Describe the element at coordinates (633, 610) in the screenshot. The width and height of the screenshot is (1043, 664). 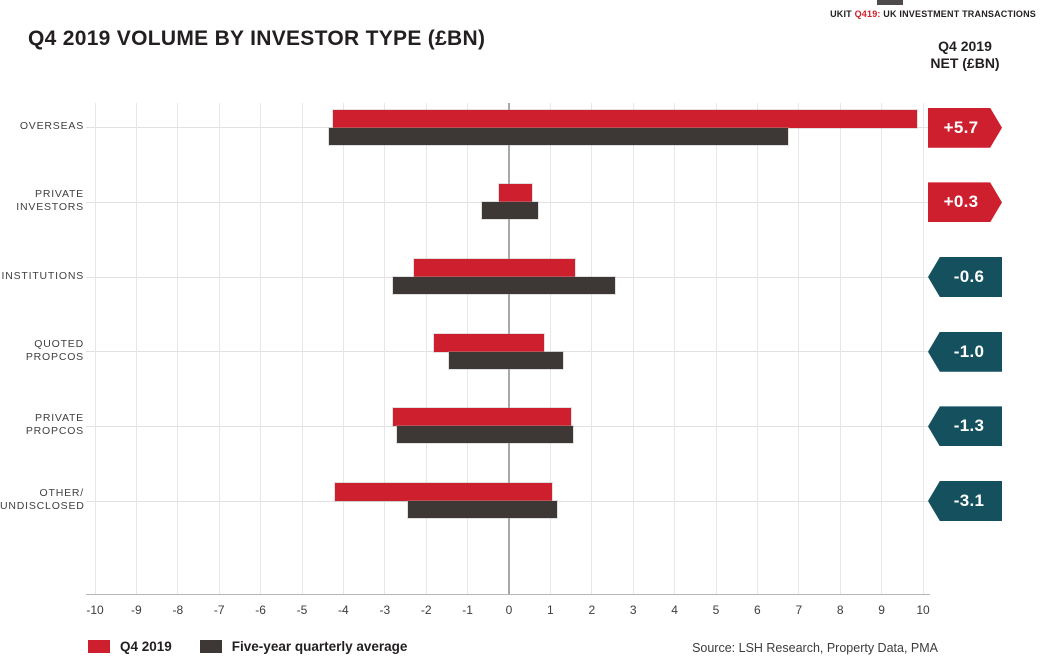
I see `x-tick-label: 3` at that location.